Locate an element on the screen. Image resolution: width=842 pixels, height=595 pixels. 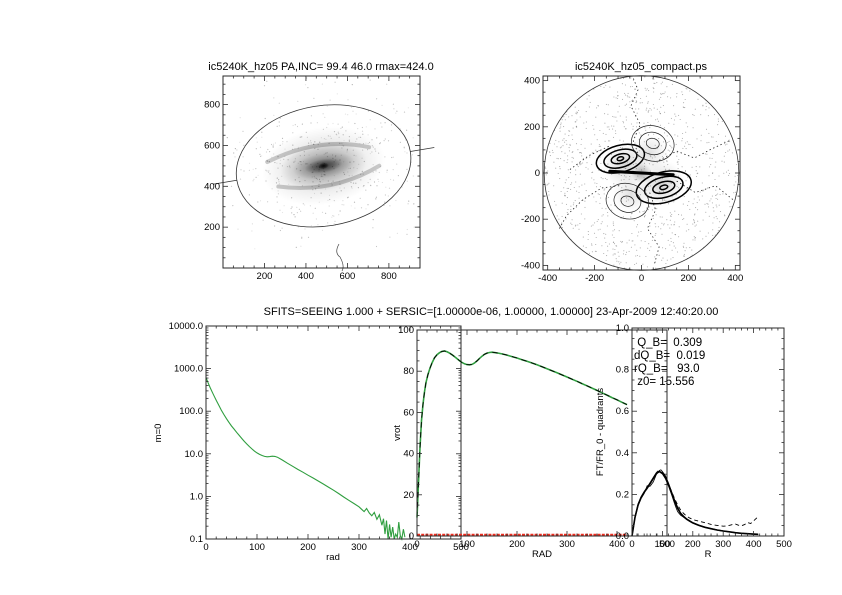
svg-text: 40 is located at coordinates (408, 454).